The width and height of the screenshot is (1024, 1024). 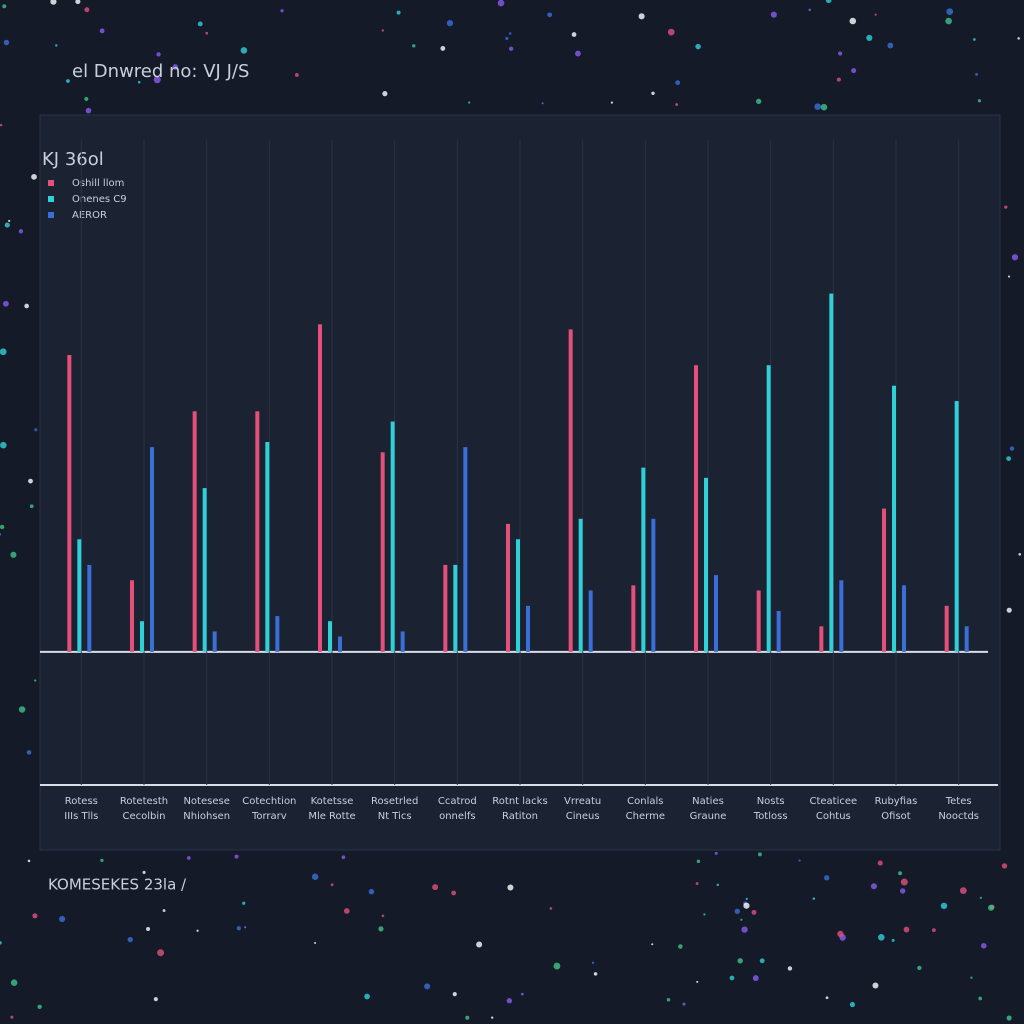 I want to click on x-tick-label: Naties, so click(x=708, y=801).